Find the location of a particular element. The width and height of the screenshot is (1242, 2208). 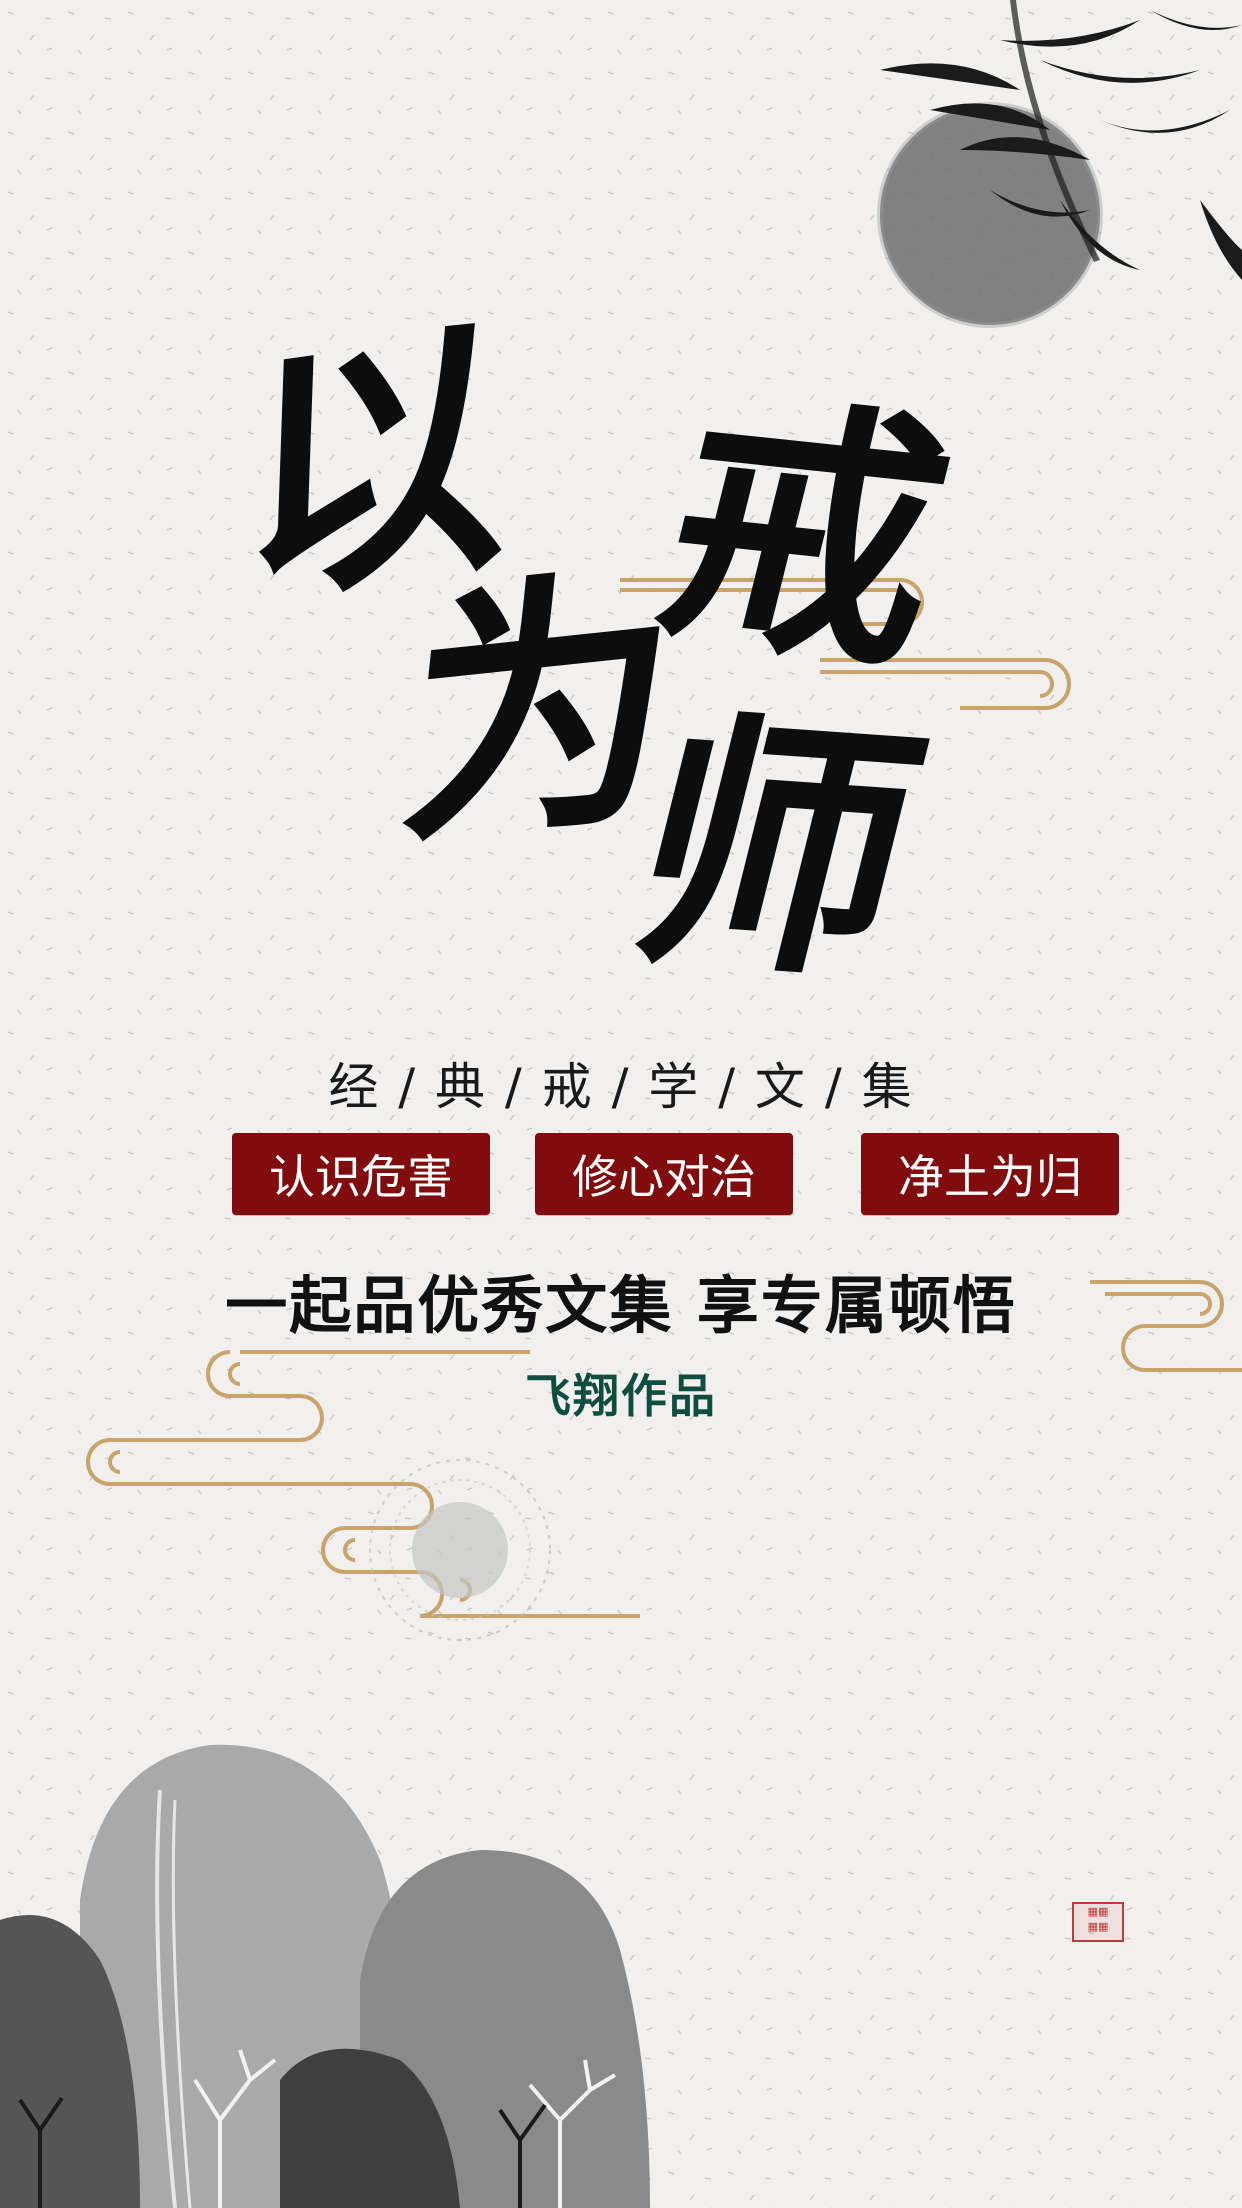

author-credit: 飞翔作品 is located at coordinates (621, 1396).